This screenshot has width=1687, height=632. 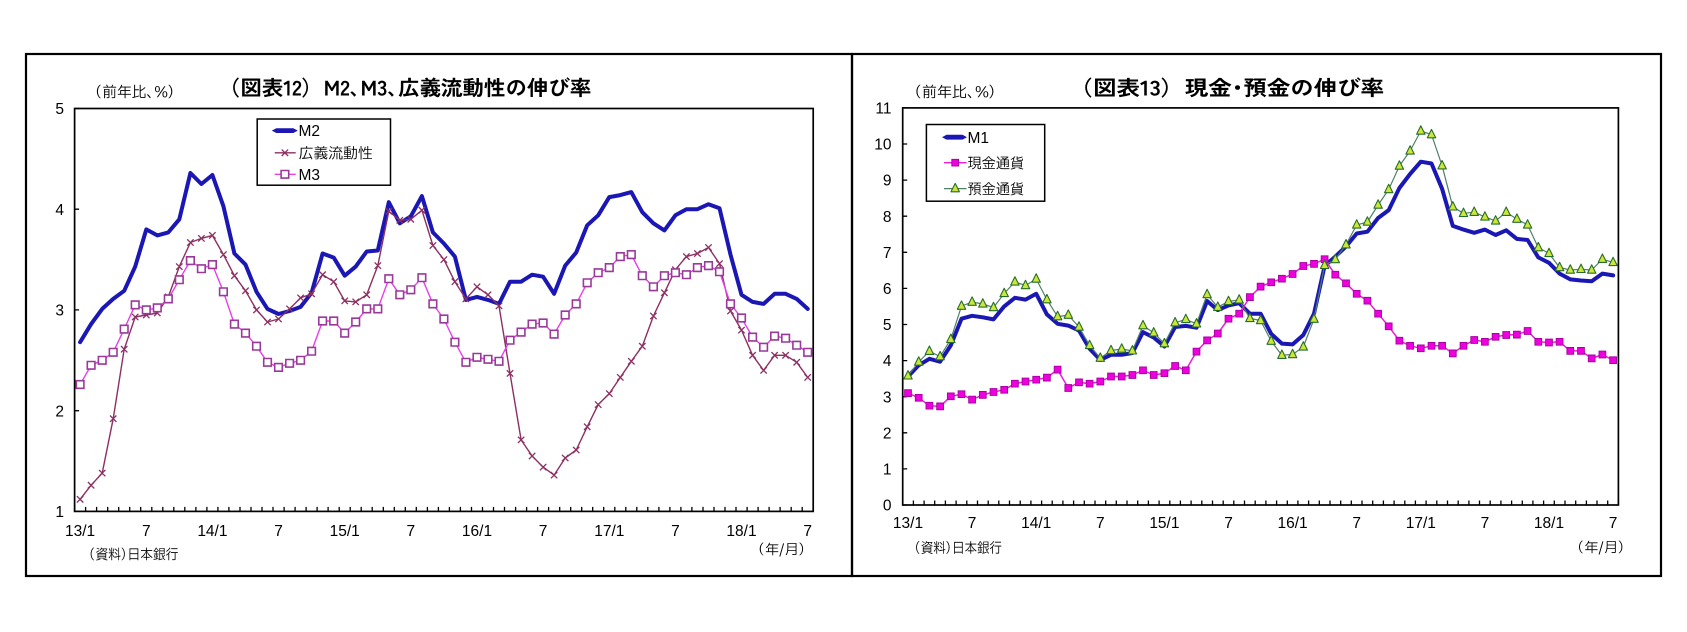 I want to click on svg-text: 6, so click(x=887, y=289).